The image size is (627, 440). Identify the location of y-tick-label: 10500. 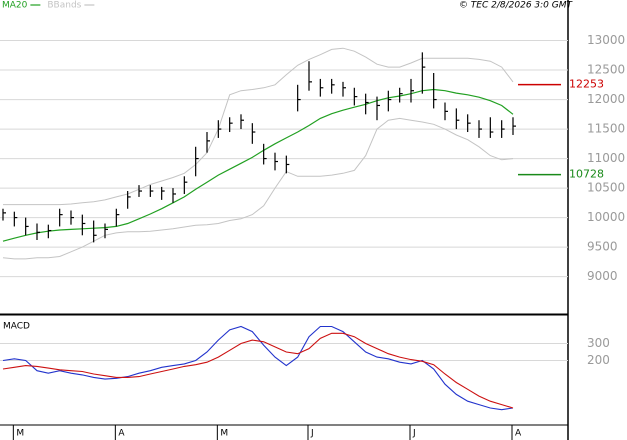
(606, 188).